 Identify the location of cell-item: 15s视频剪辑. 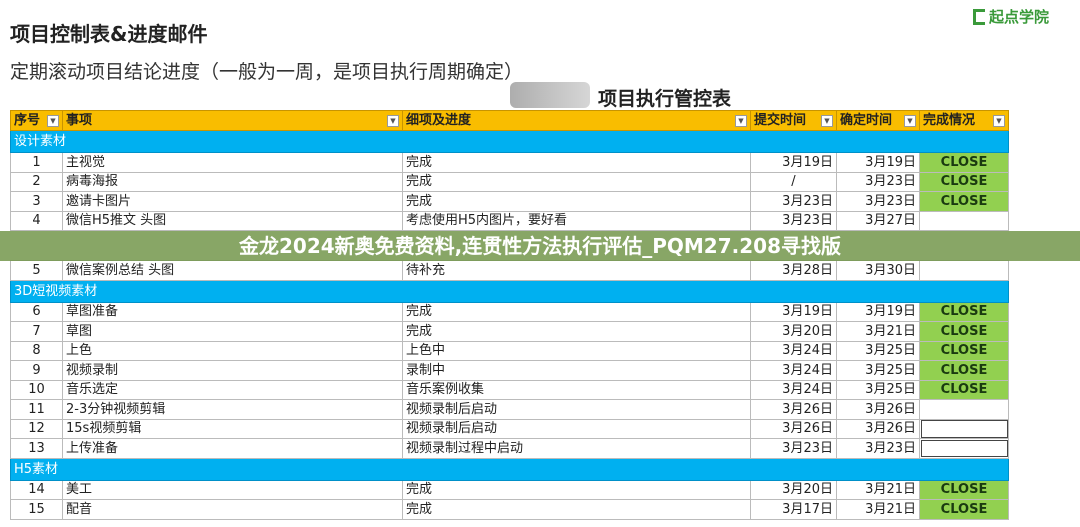
(232, 428).